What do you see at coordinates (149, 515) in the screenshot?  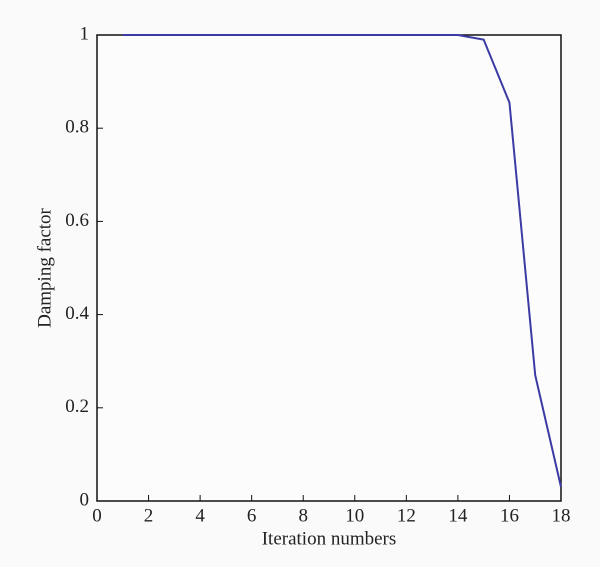 I see `x-tick-label: 2` at bounding box center [149, 515].